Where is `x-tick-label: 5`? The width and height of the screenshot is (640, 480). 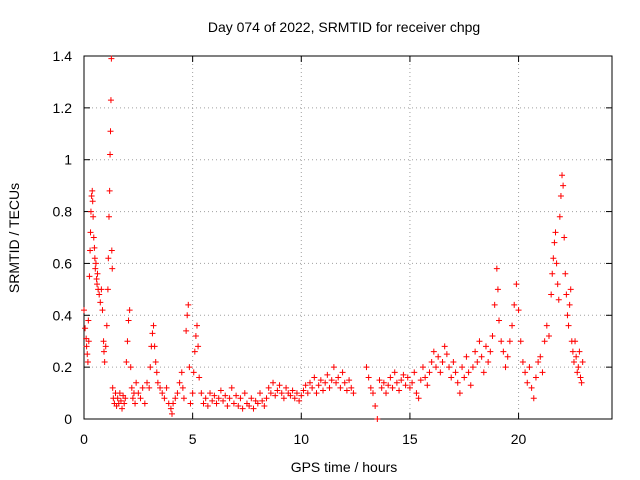
x-tick-label: 5 is located at coordinates (193, 439).